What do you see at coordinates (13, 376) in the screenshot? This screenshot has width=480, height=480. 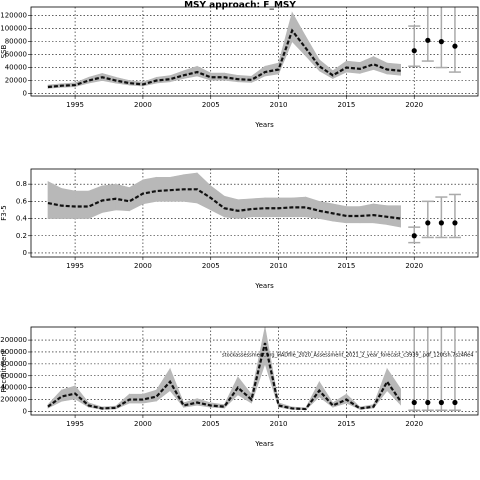 I see `y-tick-label: 600000` at bounding box center [13, 376].